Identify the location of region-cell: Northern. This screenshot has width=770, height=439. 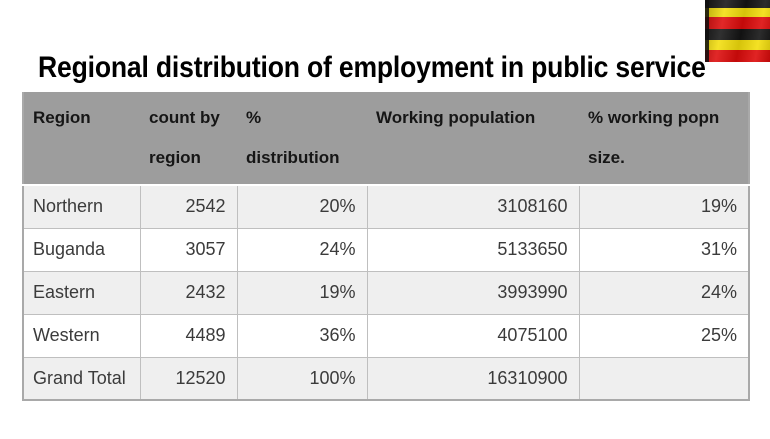
(81, 206).